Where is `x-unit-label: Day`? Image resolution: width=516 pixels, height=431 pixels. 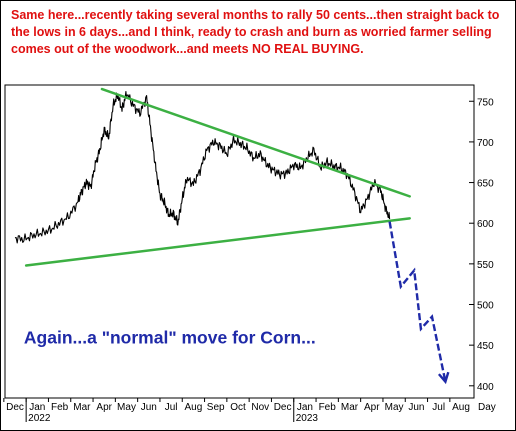 x-unit-label: Day is located at coordinates (487, 407).